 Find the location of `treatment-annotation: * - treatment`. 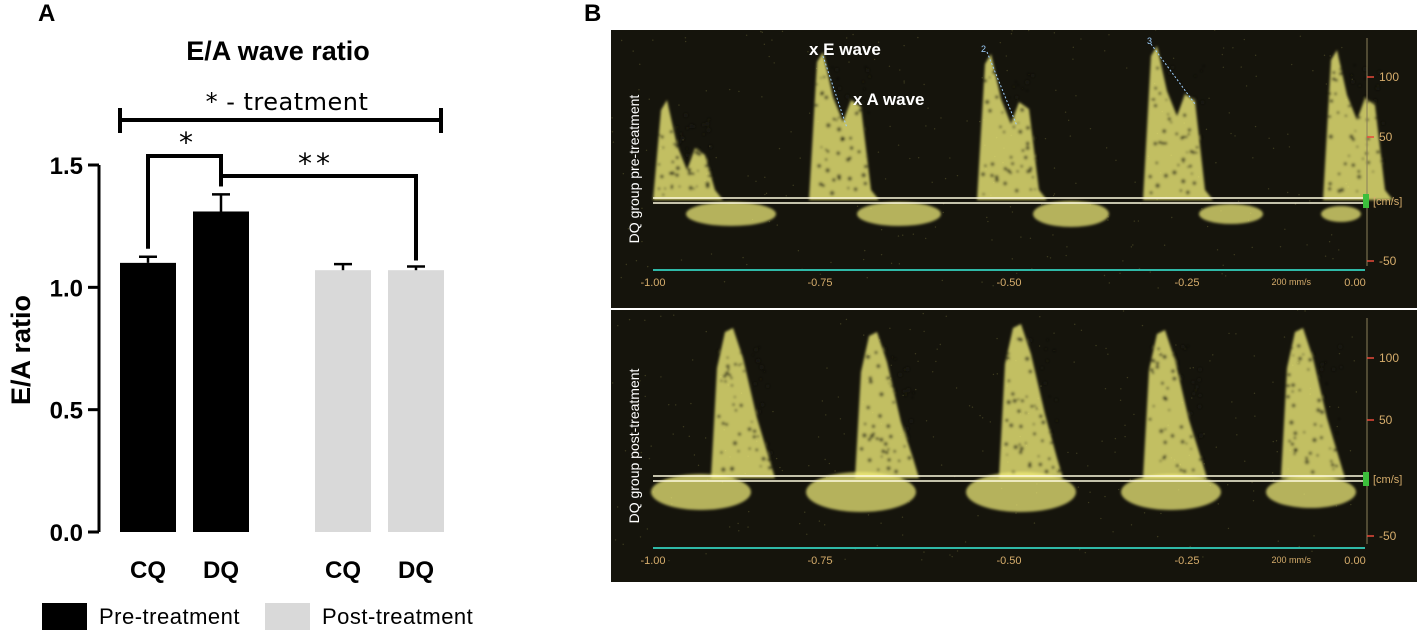

treatment-annotation: * - treatment is located at coordinates (287, 102).